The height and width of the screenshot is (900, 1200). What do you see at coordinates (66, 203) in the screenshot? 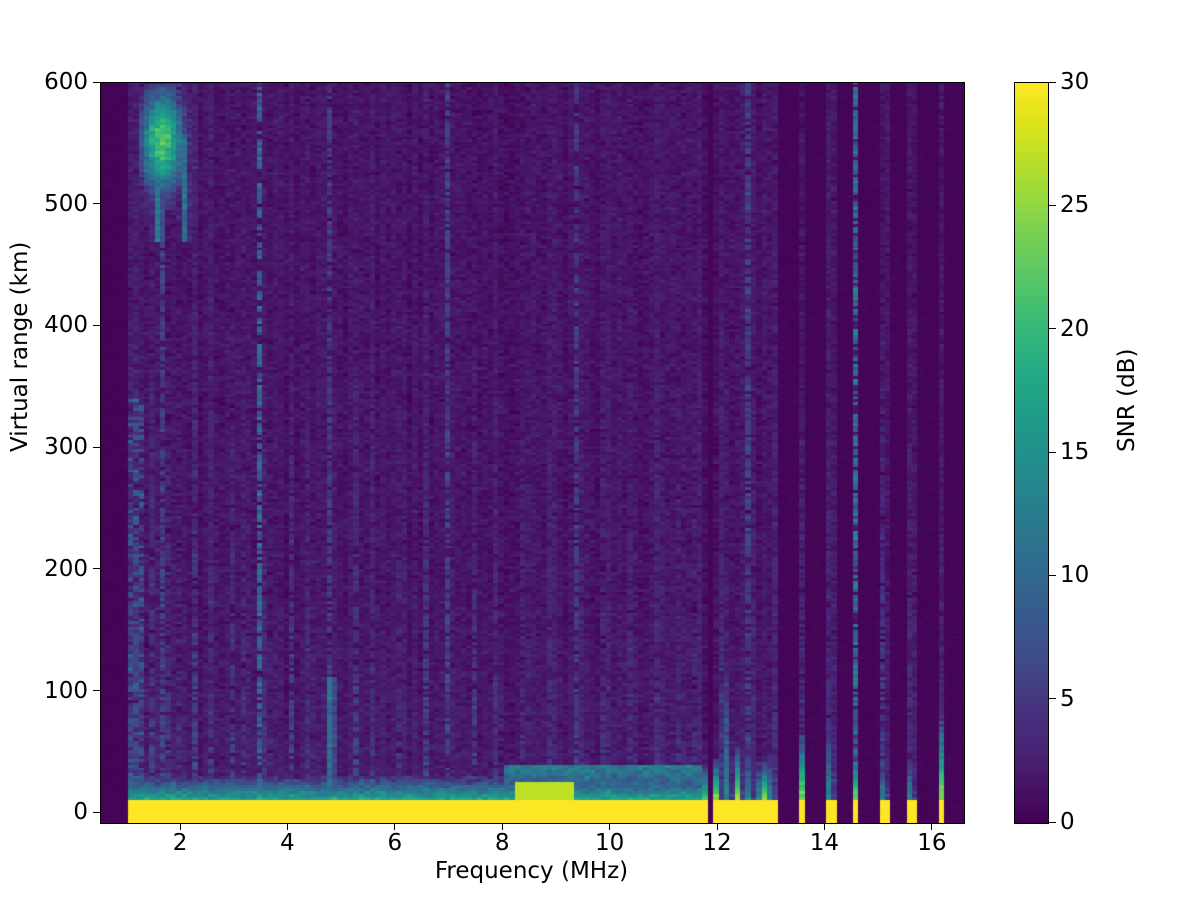
I see `y-tick-label: 500` at bounding box center [66, 203].